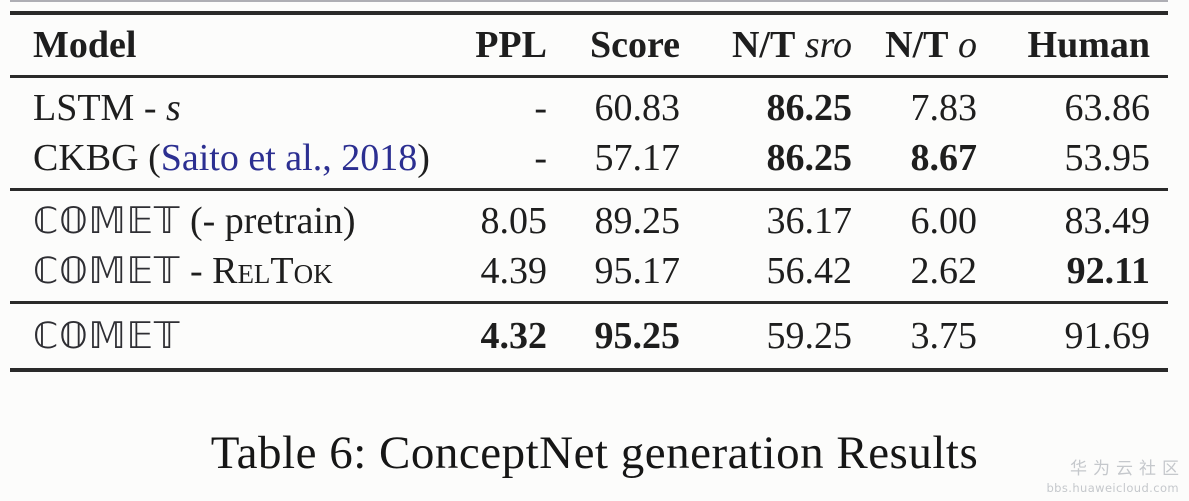  Describe the element at coordinates (944, 221) in the screenshot. I see `value-cell-nt-o: 6.00` at that location.